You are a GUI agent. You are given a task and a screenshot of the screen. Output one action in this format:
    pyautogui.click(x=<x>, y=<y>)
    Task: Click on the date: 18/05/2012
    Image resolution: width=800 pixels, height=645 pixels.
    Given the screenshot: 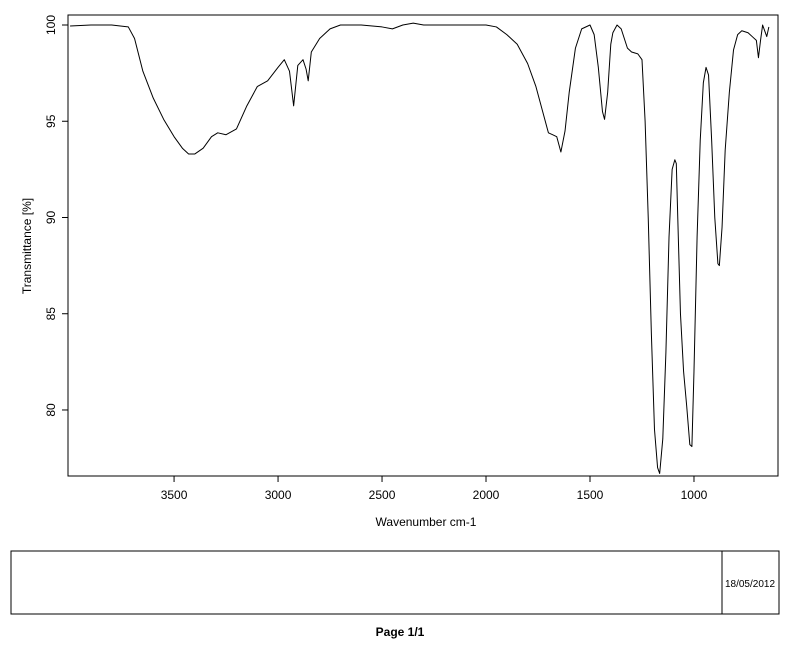 What is the action you would take?
    pyautogui.click(x=750, y=584)
    